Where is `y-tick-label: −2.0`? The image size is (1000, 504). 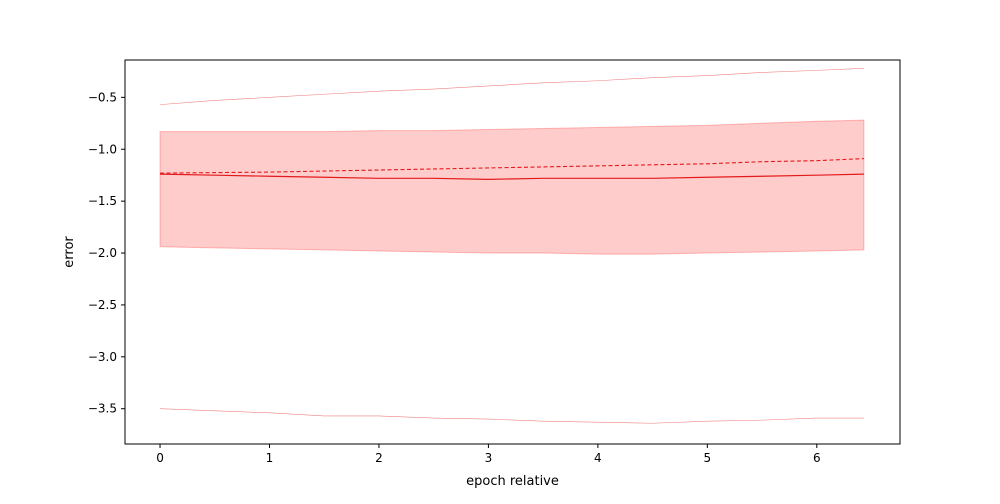
y-tick-label: −2.0 is located at coordinates (102, 253).